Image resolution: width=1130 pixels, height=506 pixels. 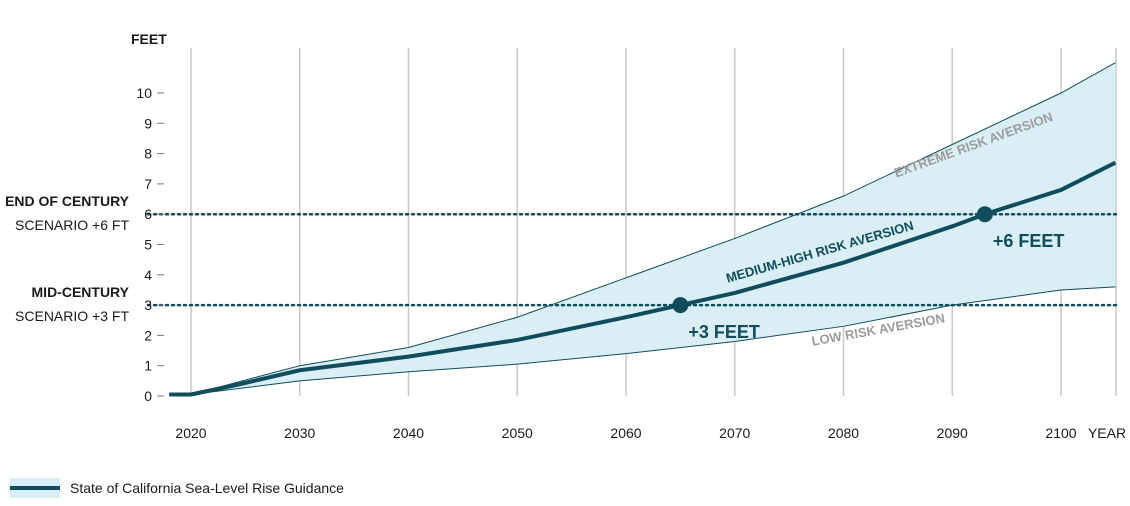 I want to click on x-axis-title: YEAR, so click(x=1107, y=433).